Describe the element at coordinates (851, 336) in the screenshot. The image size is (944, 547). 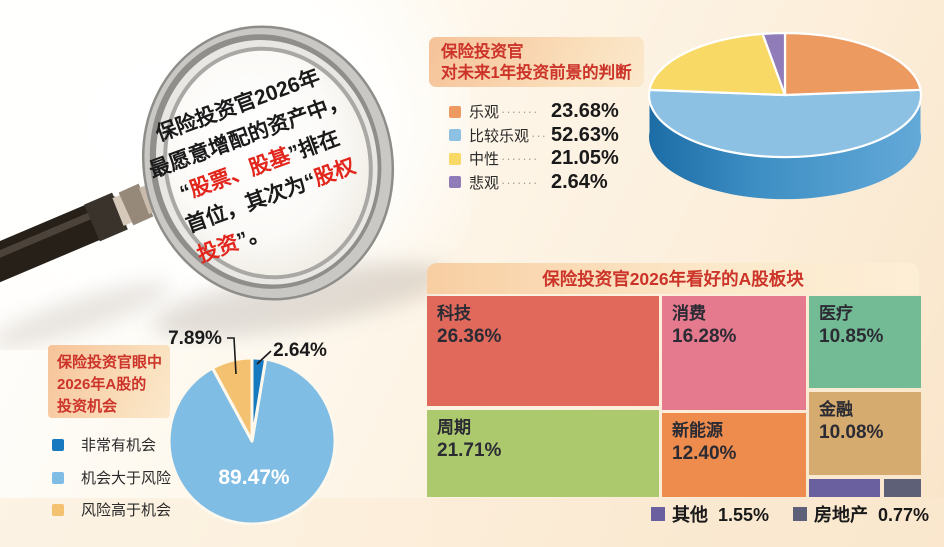
I see `tile-pct: 10.85%` at that location.